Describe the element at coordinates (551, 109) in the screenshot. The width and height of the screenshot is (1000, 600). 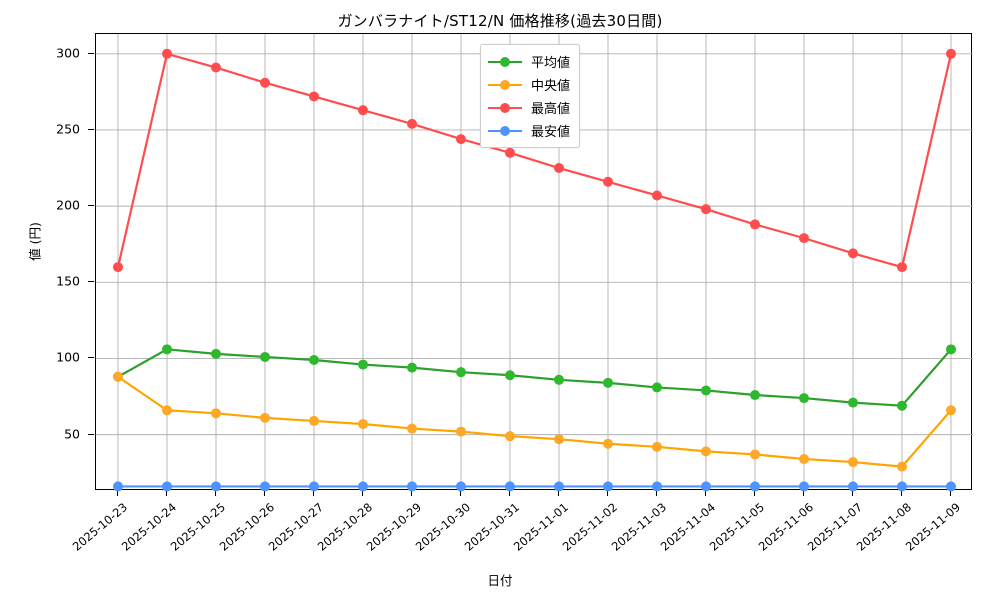
I see `legend-label: 最高値` at that location.